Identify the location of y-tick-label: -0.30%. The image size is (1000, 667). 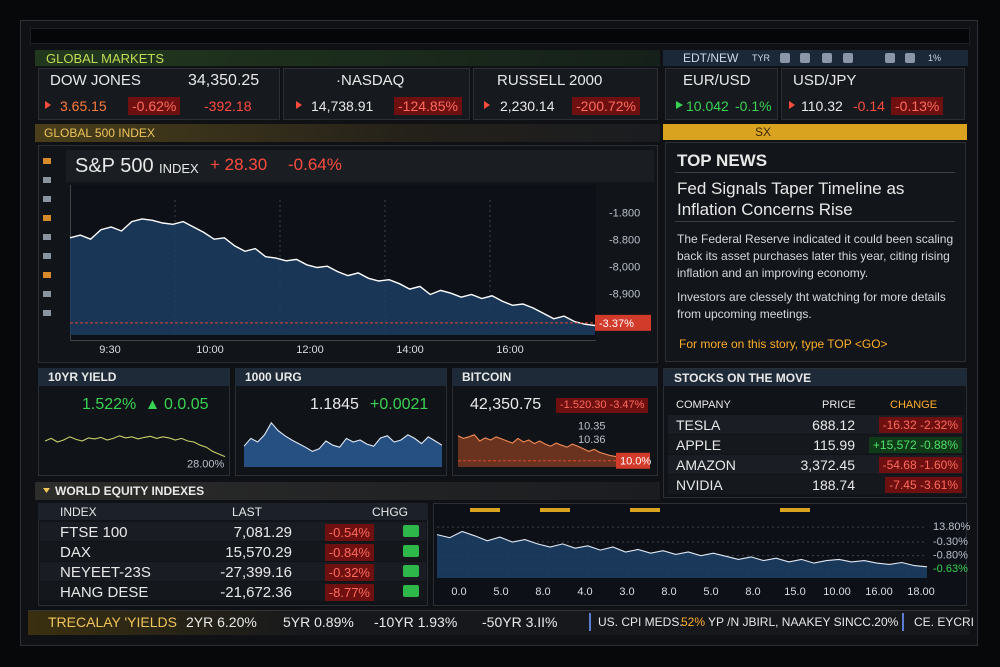
(950, 542).